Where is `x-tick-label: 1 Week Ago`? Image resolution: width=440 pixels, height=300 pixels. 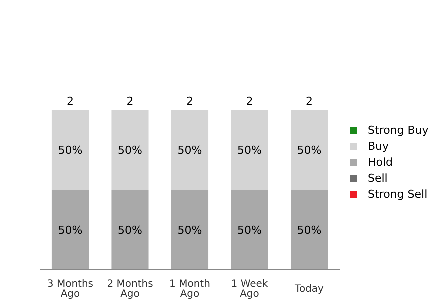
x-tick-label: 1 Week Ago is located at coordinates (249, 289).